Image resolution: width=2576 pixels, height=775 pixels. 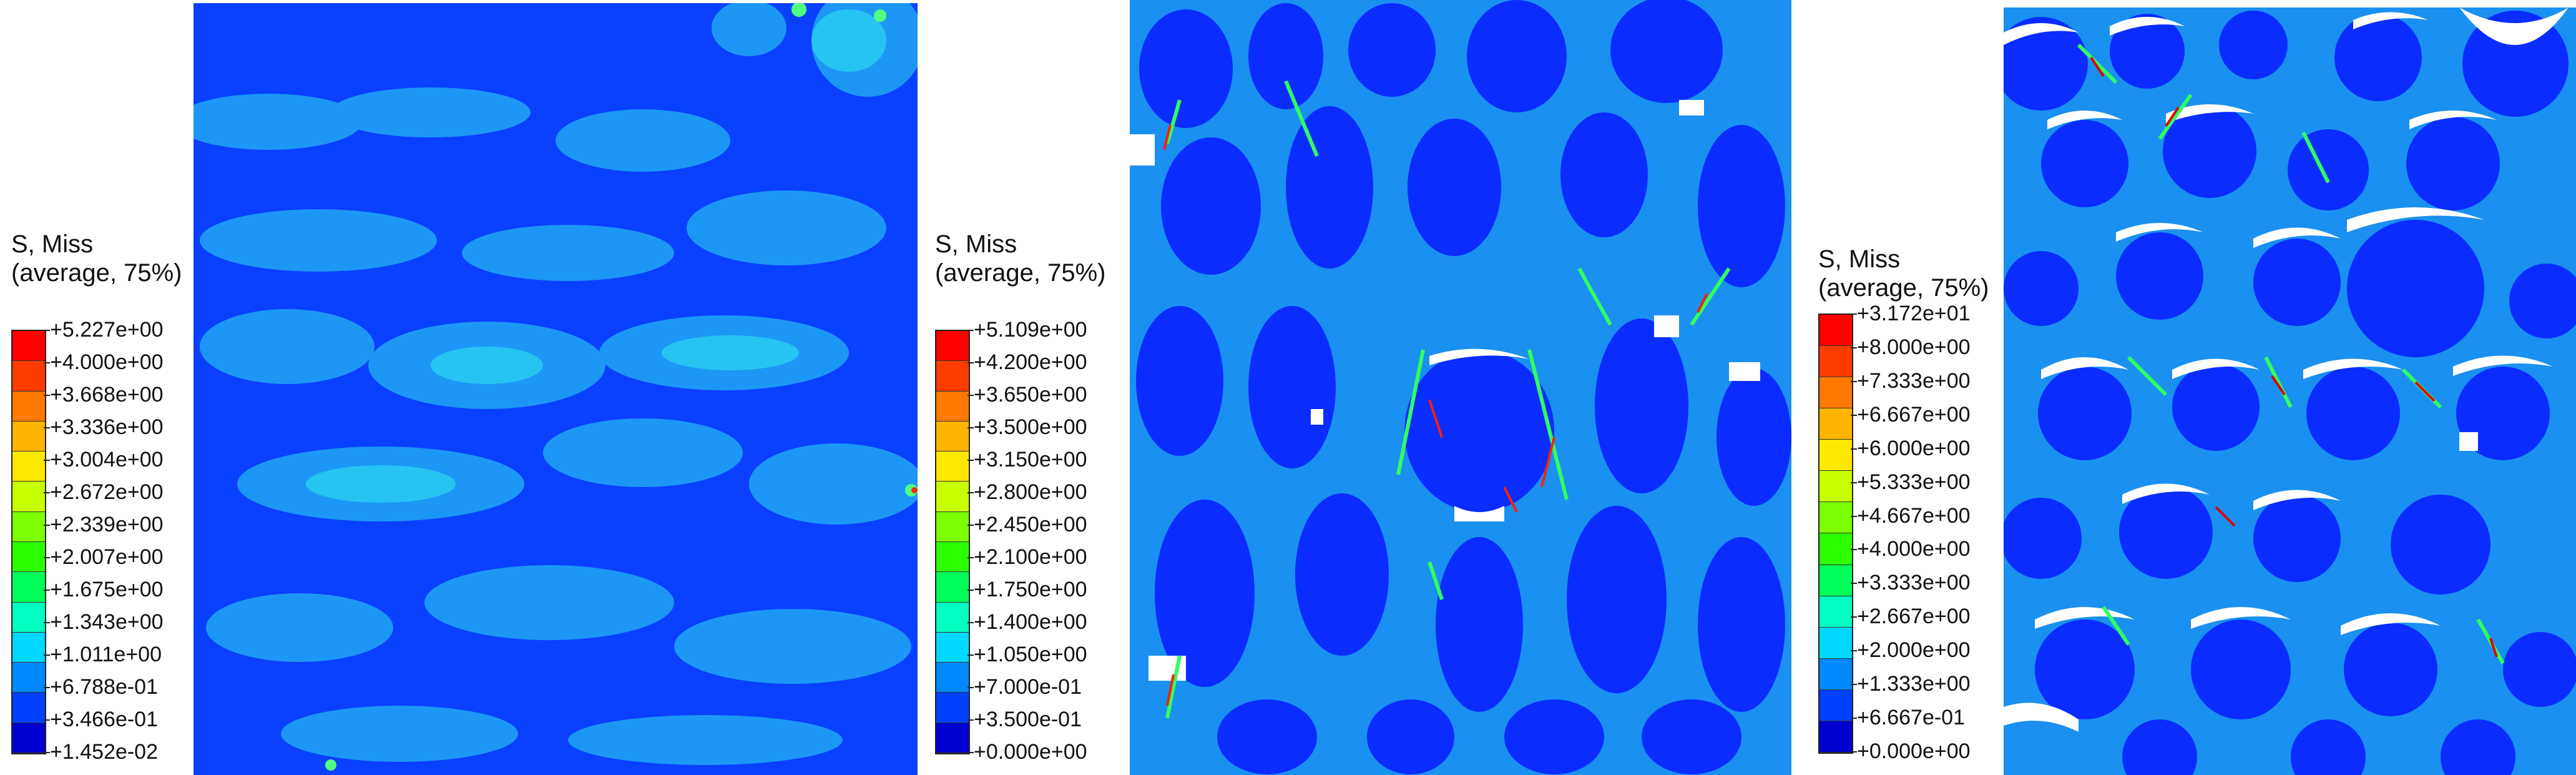 I want to click on legend-label: +3.650e+00, so click(x=1030, y=395).